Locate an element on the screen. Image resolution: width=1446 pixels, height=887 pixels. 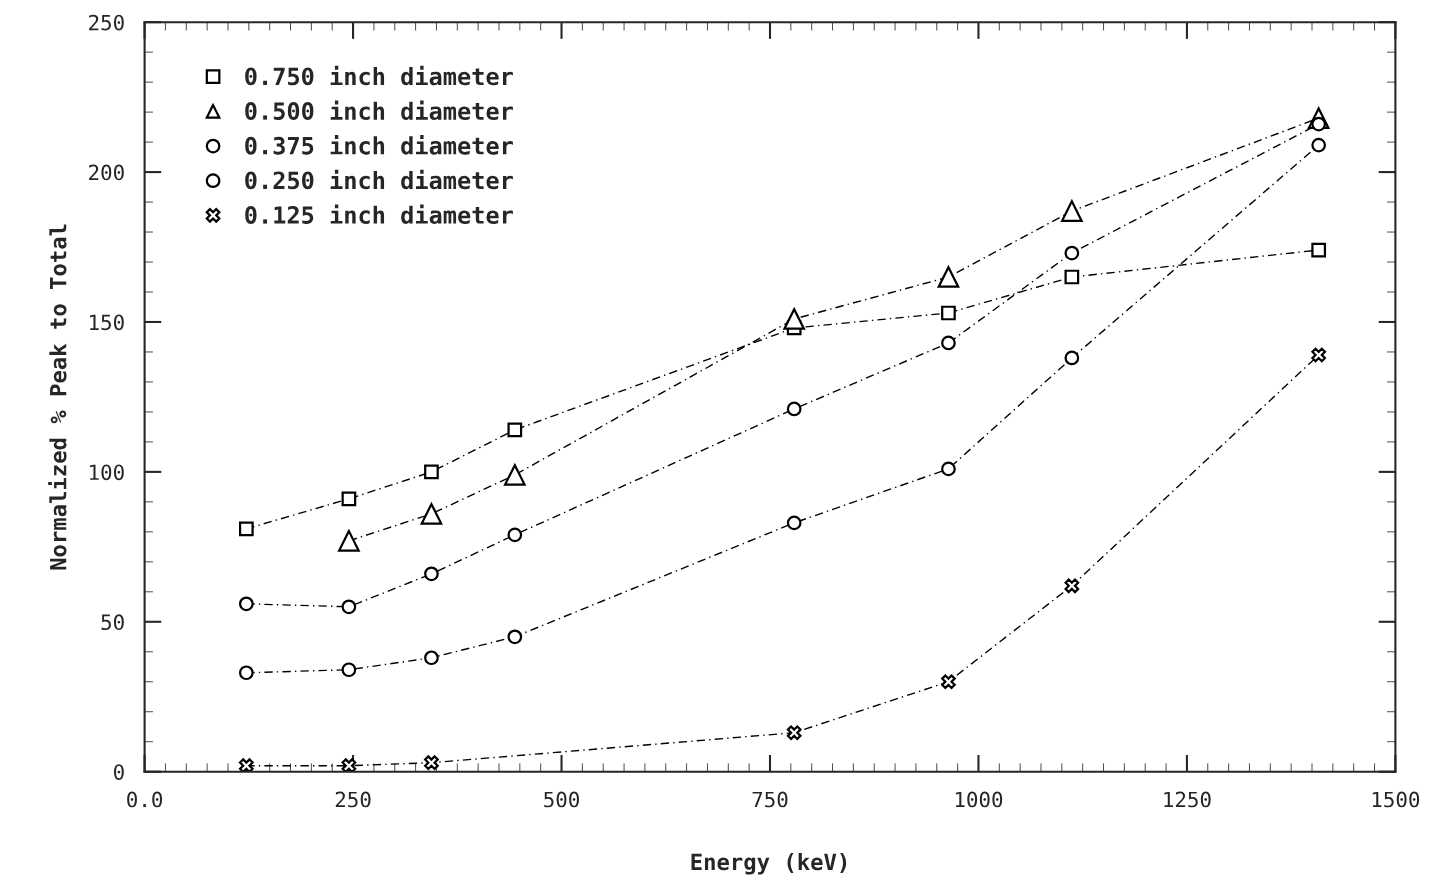
legend-label: 0.250 inch diameter is located at coordinates (379, 179).